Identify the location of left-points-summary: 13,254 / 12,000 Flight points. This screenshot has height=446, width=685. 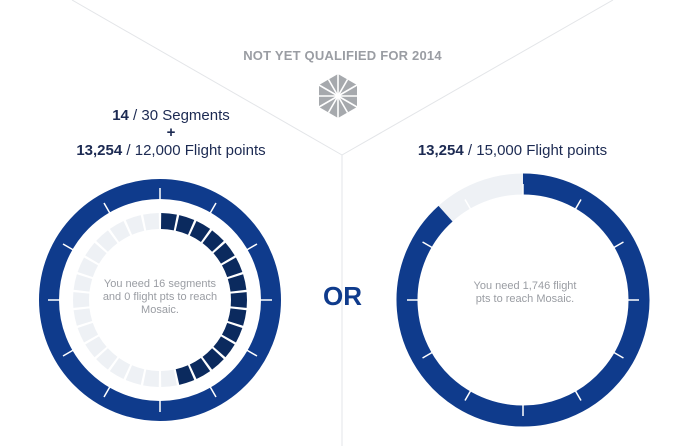
(171, 150).